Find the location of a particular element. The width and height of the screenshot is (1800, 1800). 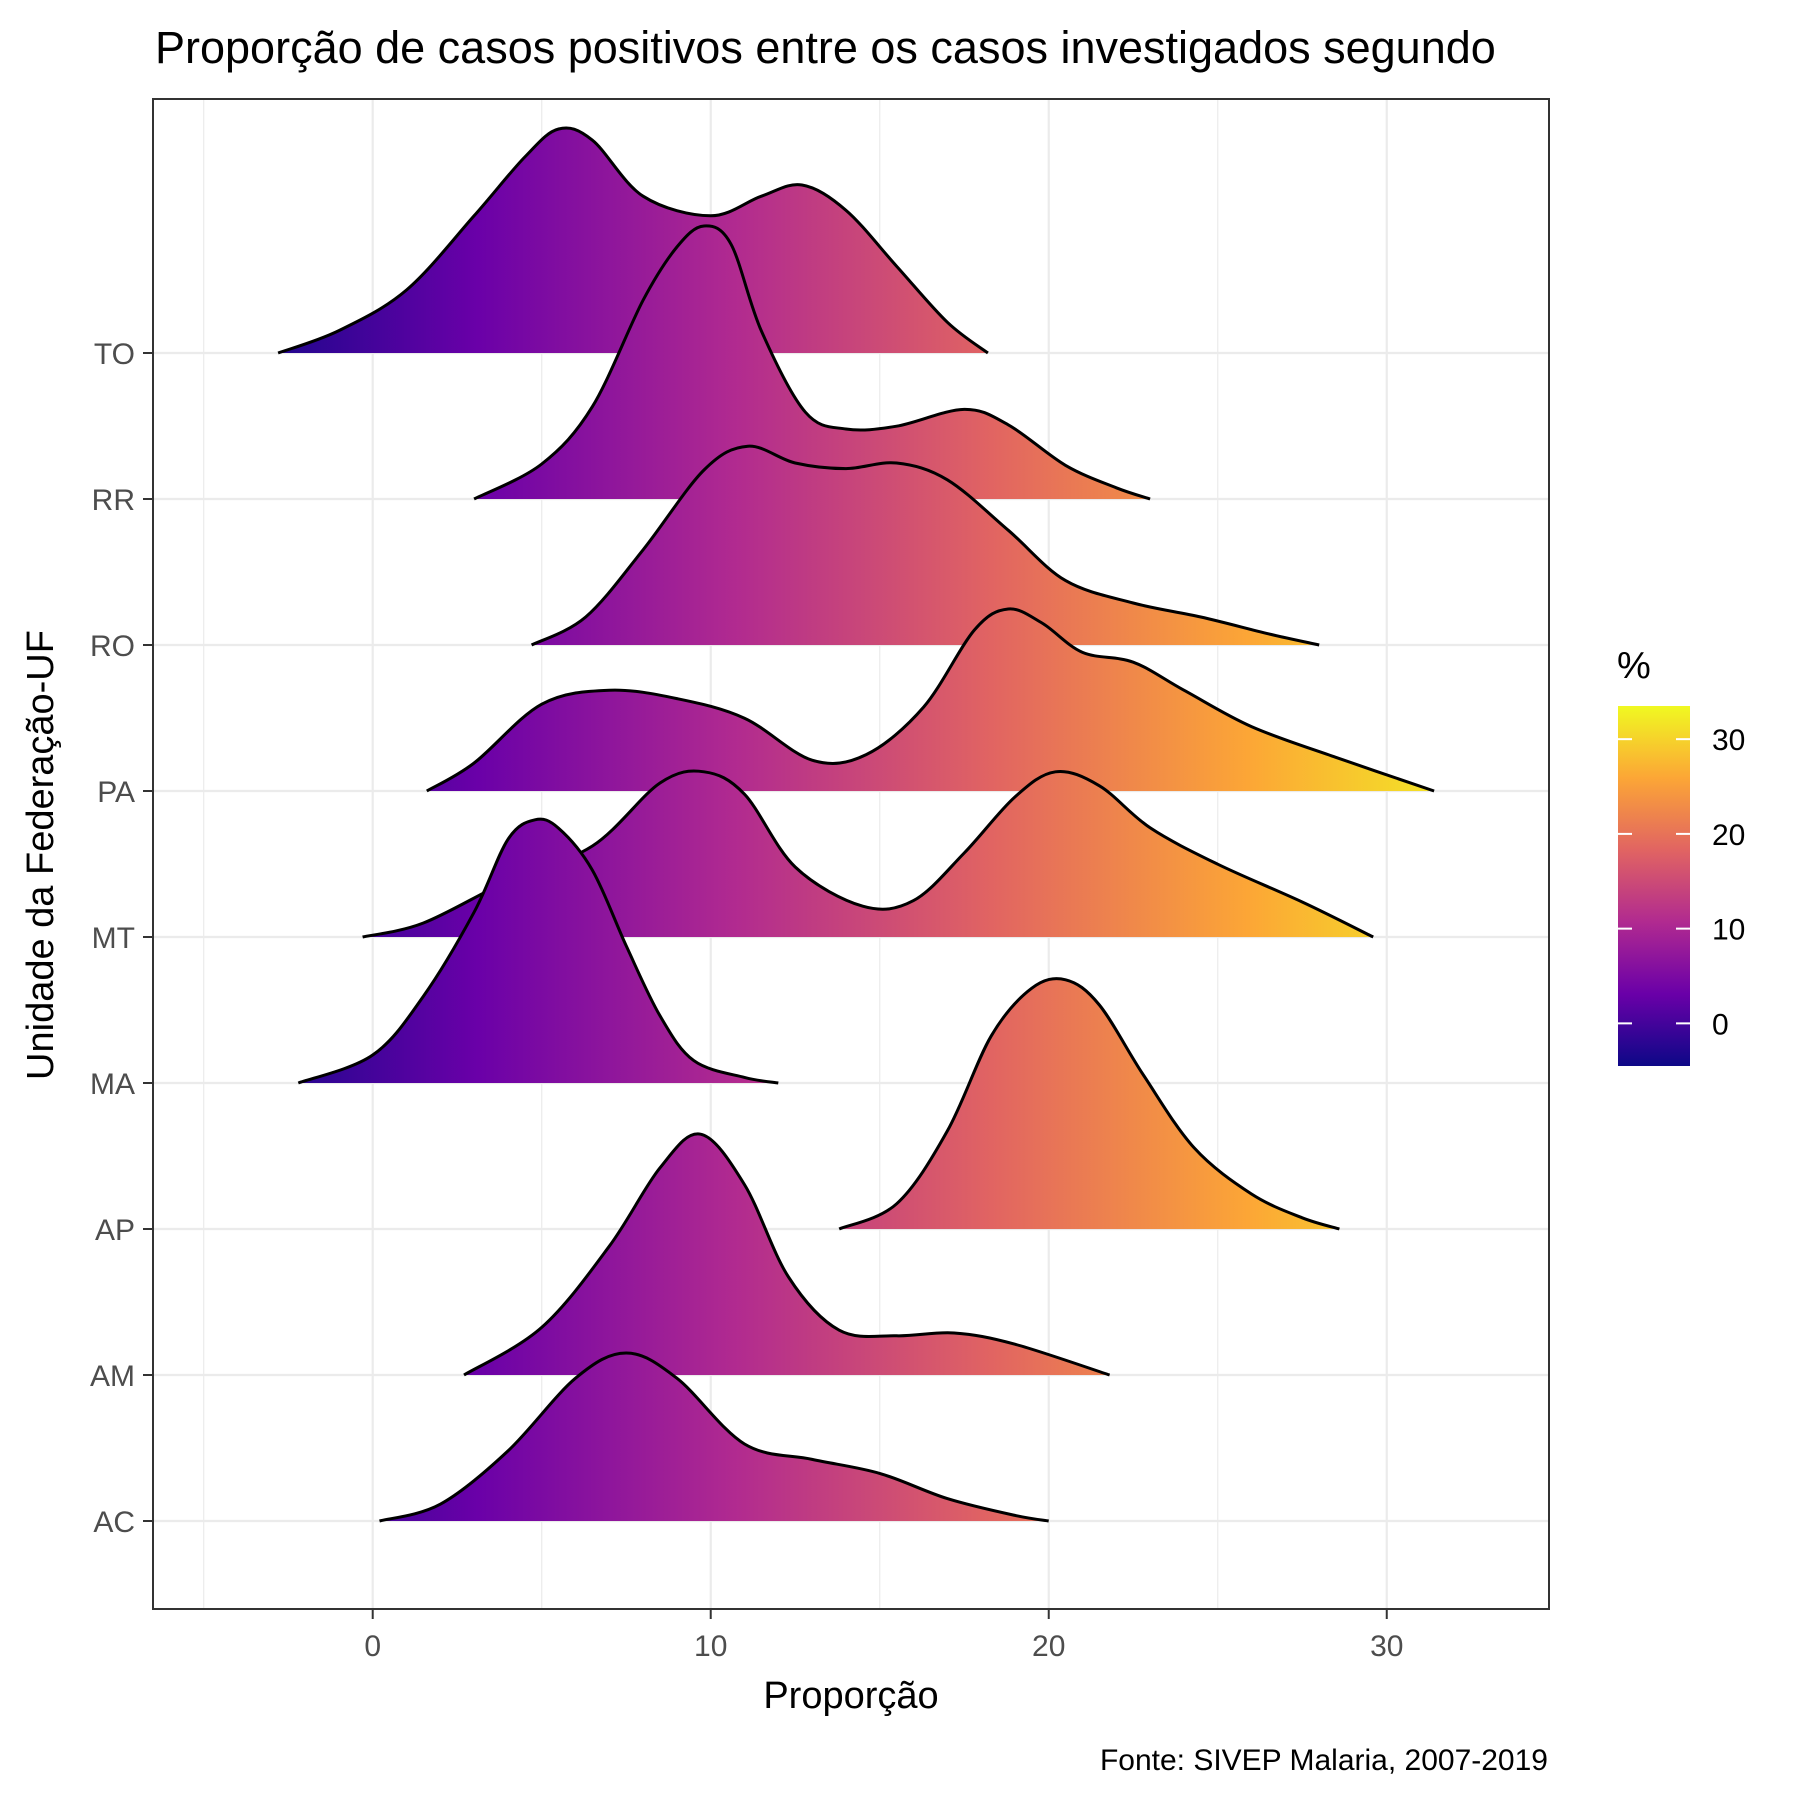

x-tick-label: 30 is located at coordinates (1386, 1646).